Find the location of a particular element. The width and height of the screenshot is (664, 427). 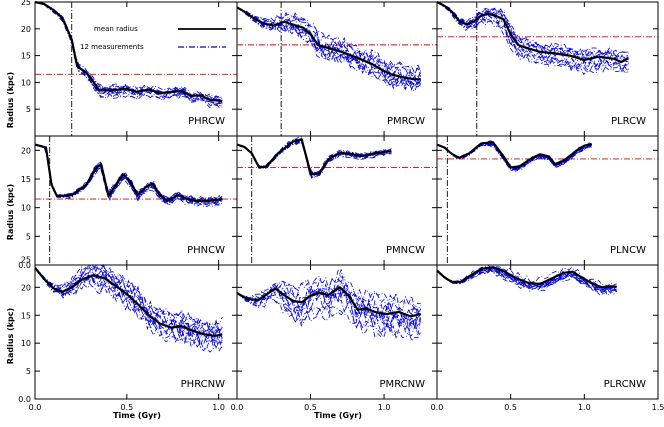

panel-label-phncw: PHNCW is located at coordinates (206, 250).